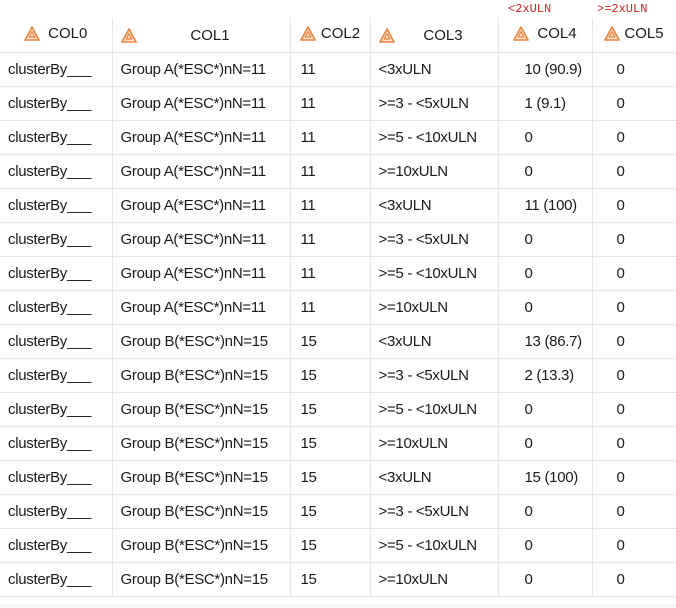  I want to click on table-cell-col4: 2 (13.3), so click(545, 375).